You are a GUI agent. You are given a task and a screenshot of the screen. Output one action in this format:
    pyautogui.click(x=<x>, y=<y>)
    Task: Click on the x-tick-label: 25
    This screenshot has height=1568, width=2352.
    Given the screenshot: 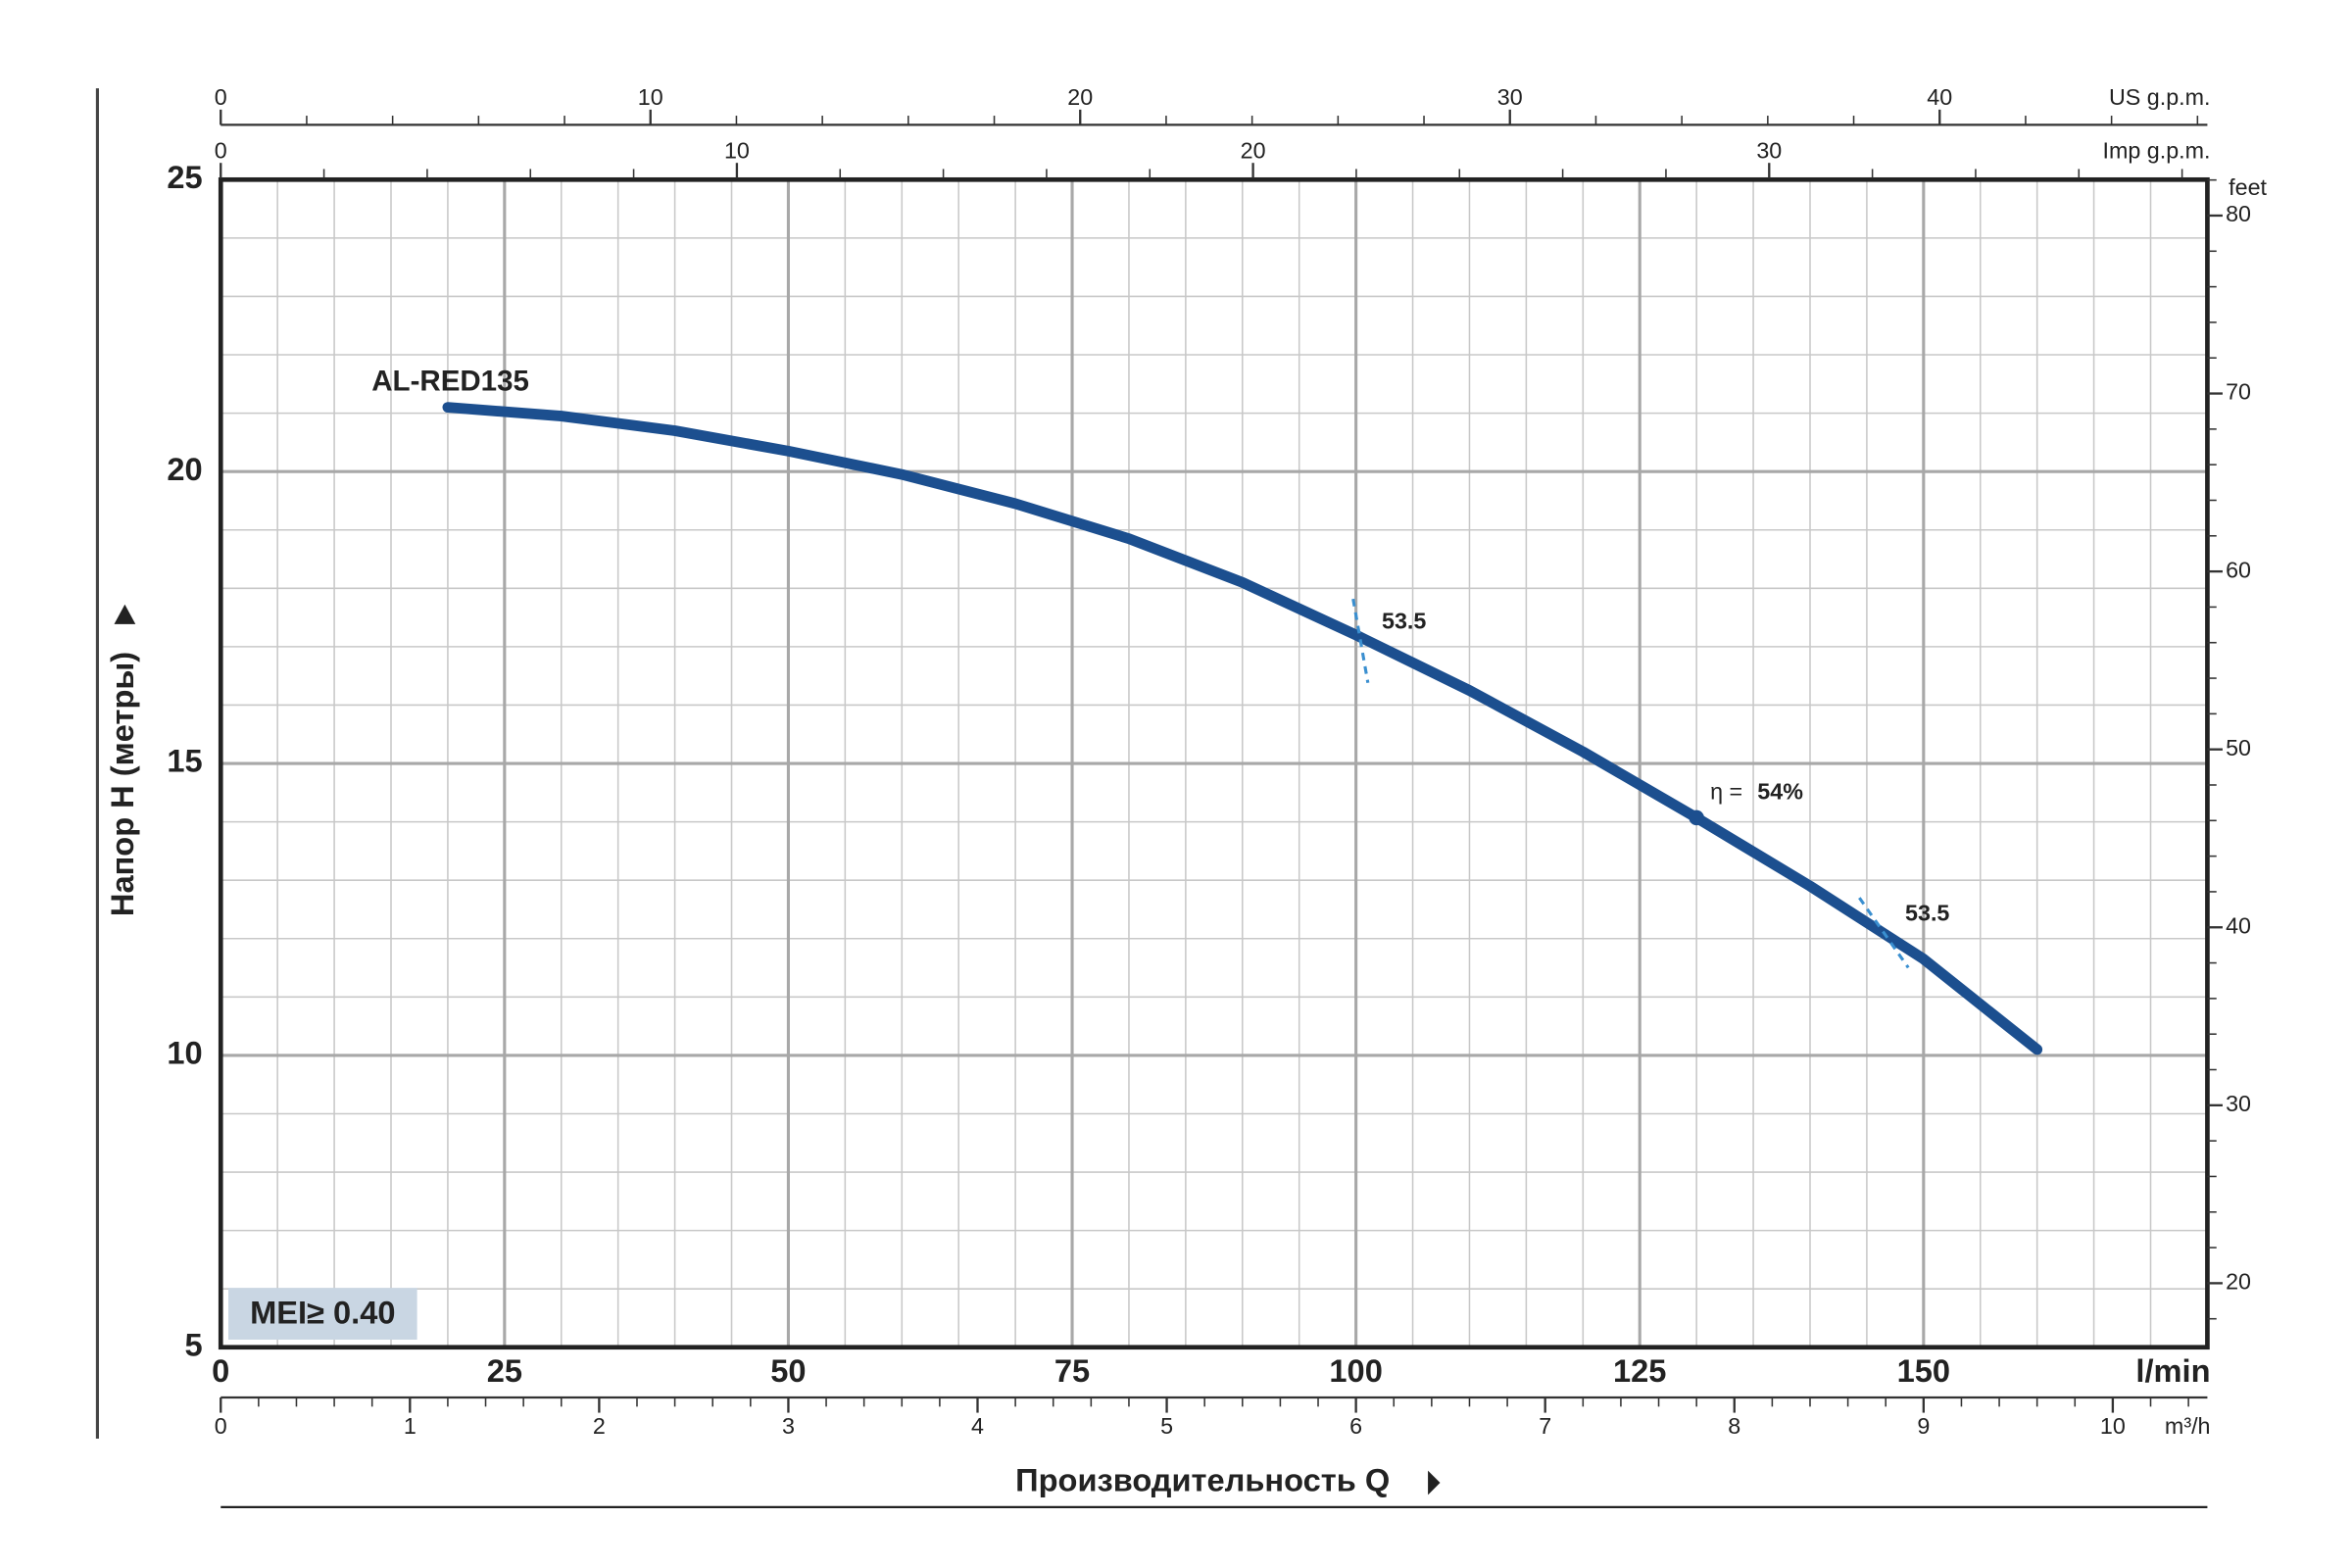 What is the action you would take?
    pyautogui.click(x=505, y=1370)
    